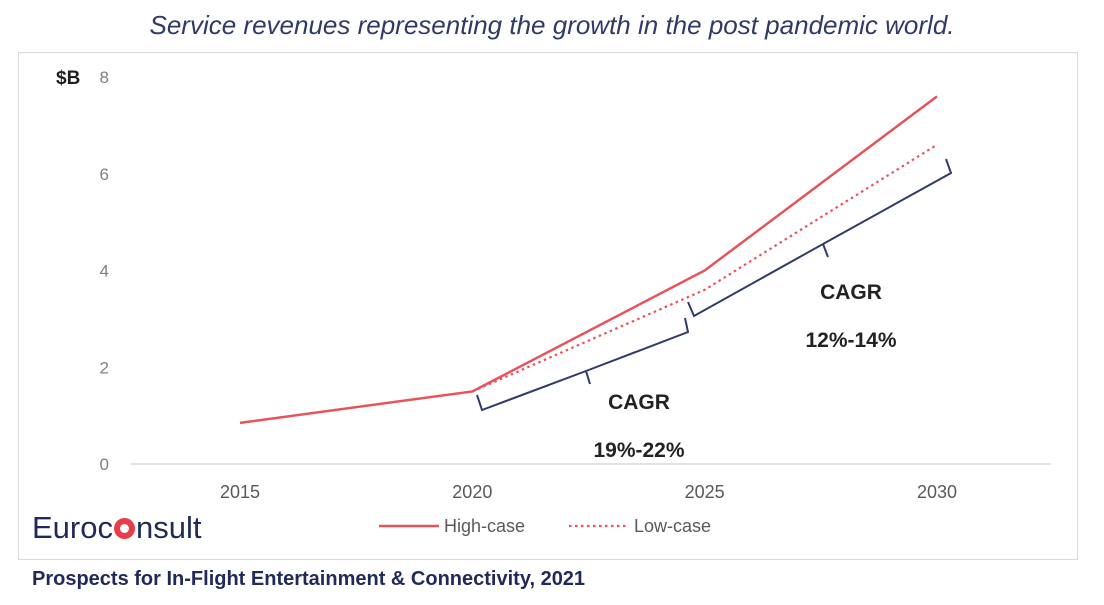  I want to click on logo-text-start: Euroc, so click(72, 527).